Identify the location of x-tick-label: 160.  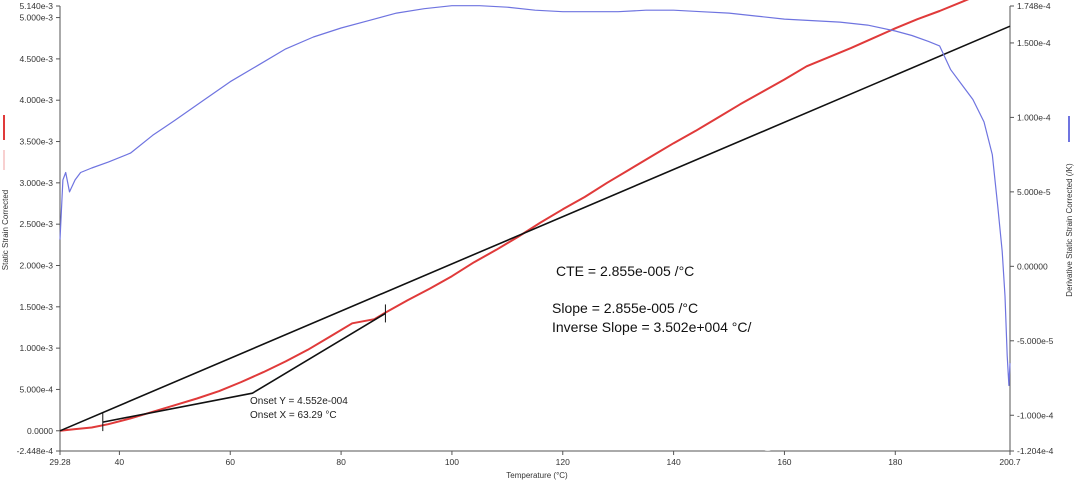
(784, 462).